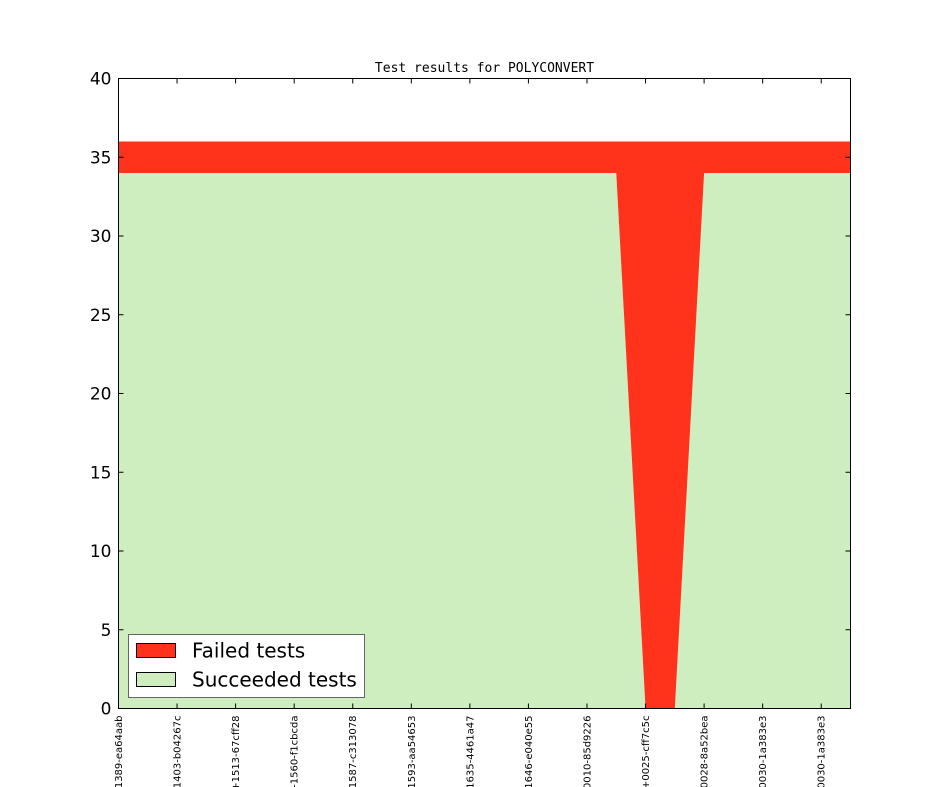 The width and height of the screenshot is (944, 787). What do you see at coordinates (353, 751) in the screenshot?
I see `x-tick-label: 1587-c313078` at bounding box center [353, 751].